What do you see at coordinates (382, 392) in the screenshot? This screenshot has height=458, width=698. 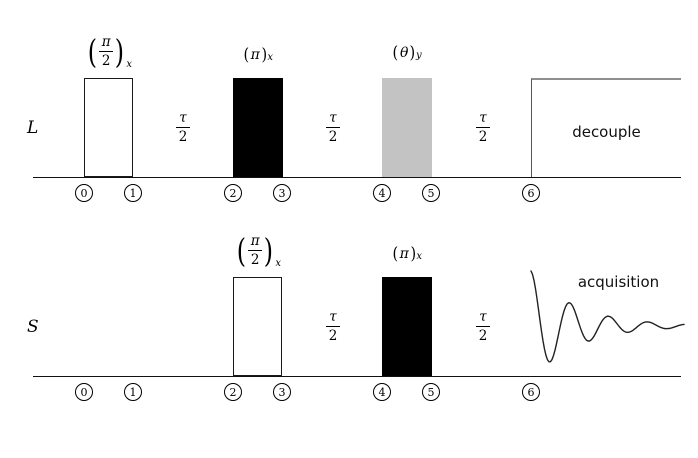 I see `timepoint-4-S: 4` at bounding box center [382, 392].